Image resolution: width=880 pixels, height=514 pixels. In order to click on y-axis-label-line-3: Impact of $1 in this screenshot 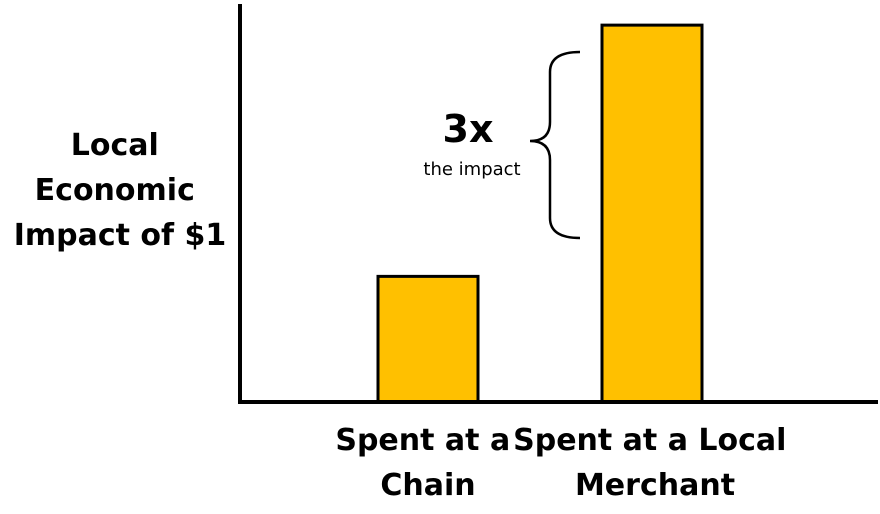, I will do `click(120, 235)`.